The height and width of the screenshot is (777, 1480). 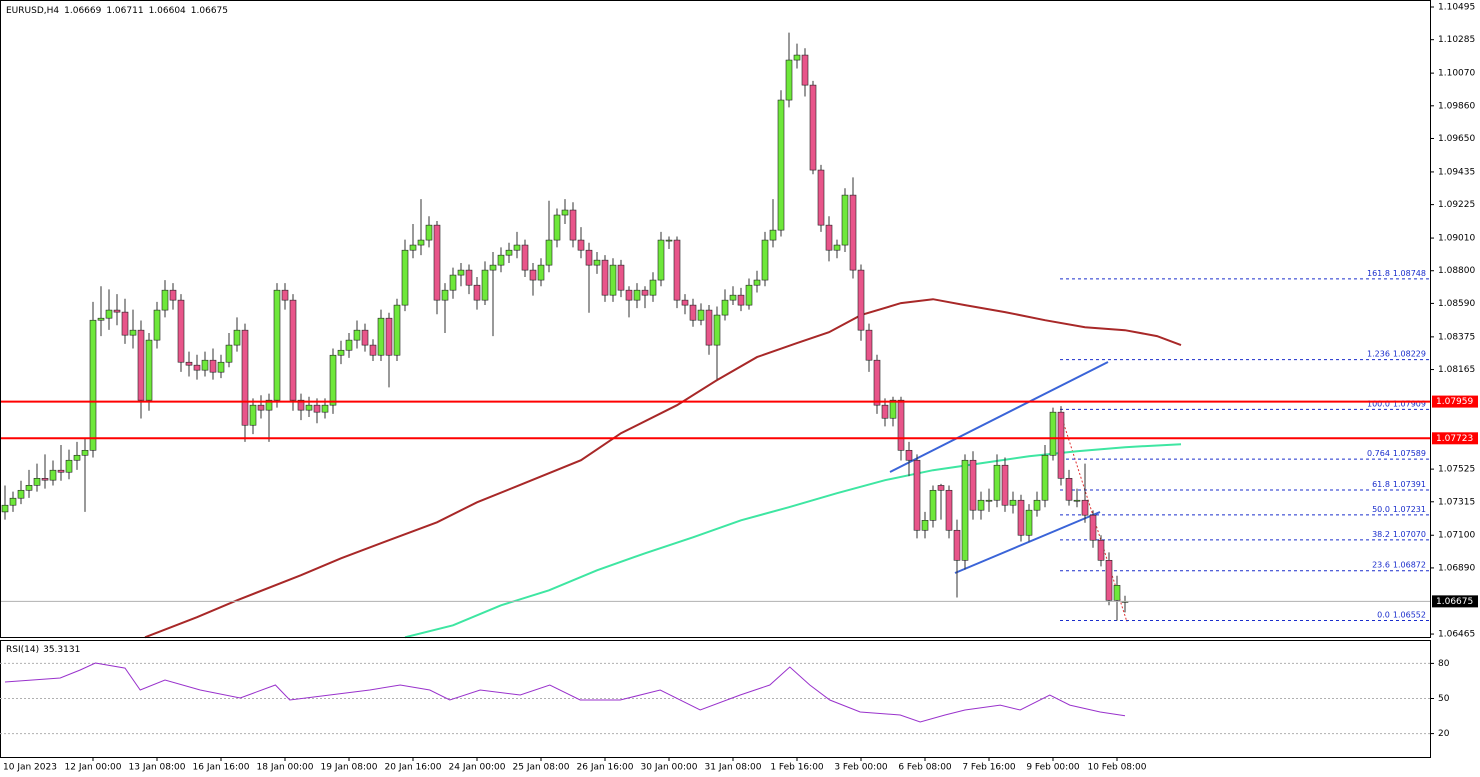 I want to click on ohlc-value: 1.06675, so click(x=209, y=11).